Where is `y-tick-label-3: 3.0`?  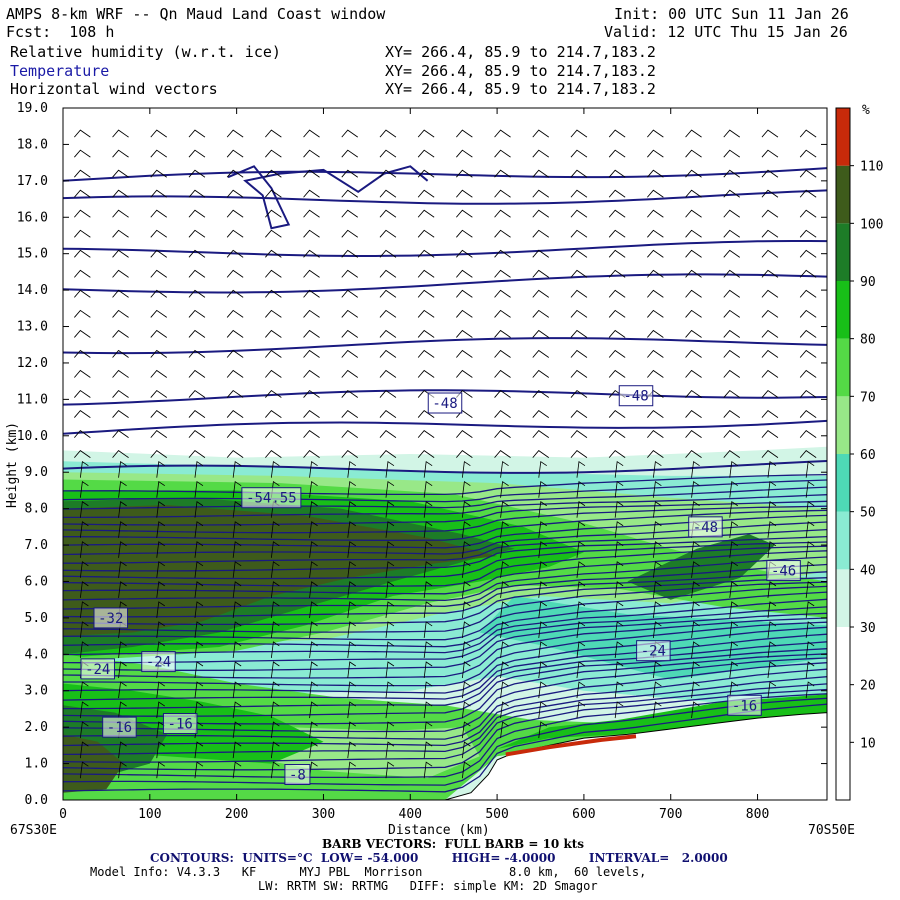
y-tick-label-3: 3.0 is located at coordinates (36, 691).